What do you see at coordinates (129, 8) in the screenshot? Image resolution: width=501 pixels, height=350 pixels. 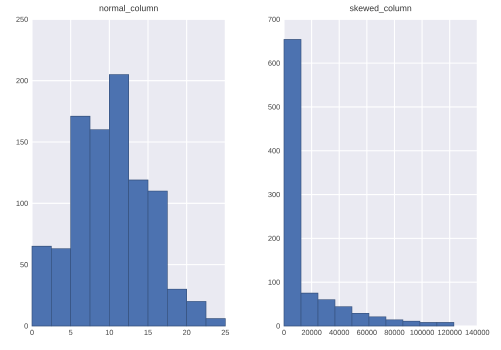 I see `chart-title: normal_column` at bounding box center [129, 8].